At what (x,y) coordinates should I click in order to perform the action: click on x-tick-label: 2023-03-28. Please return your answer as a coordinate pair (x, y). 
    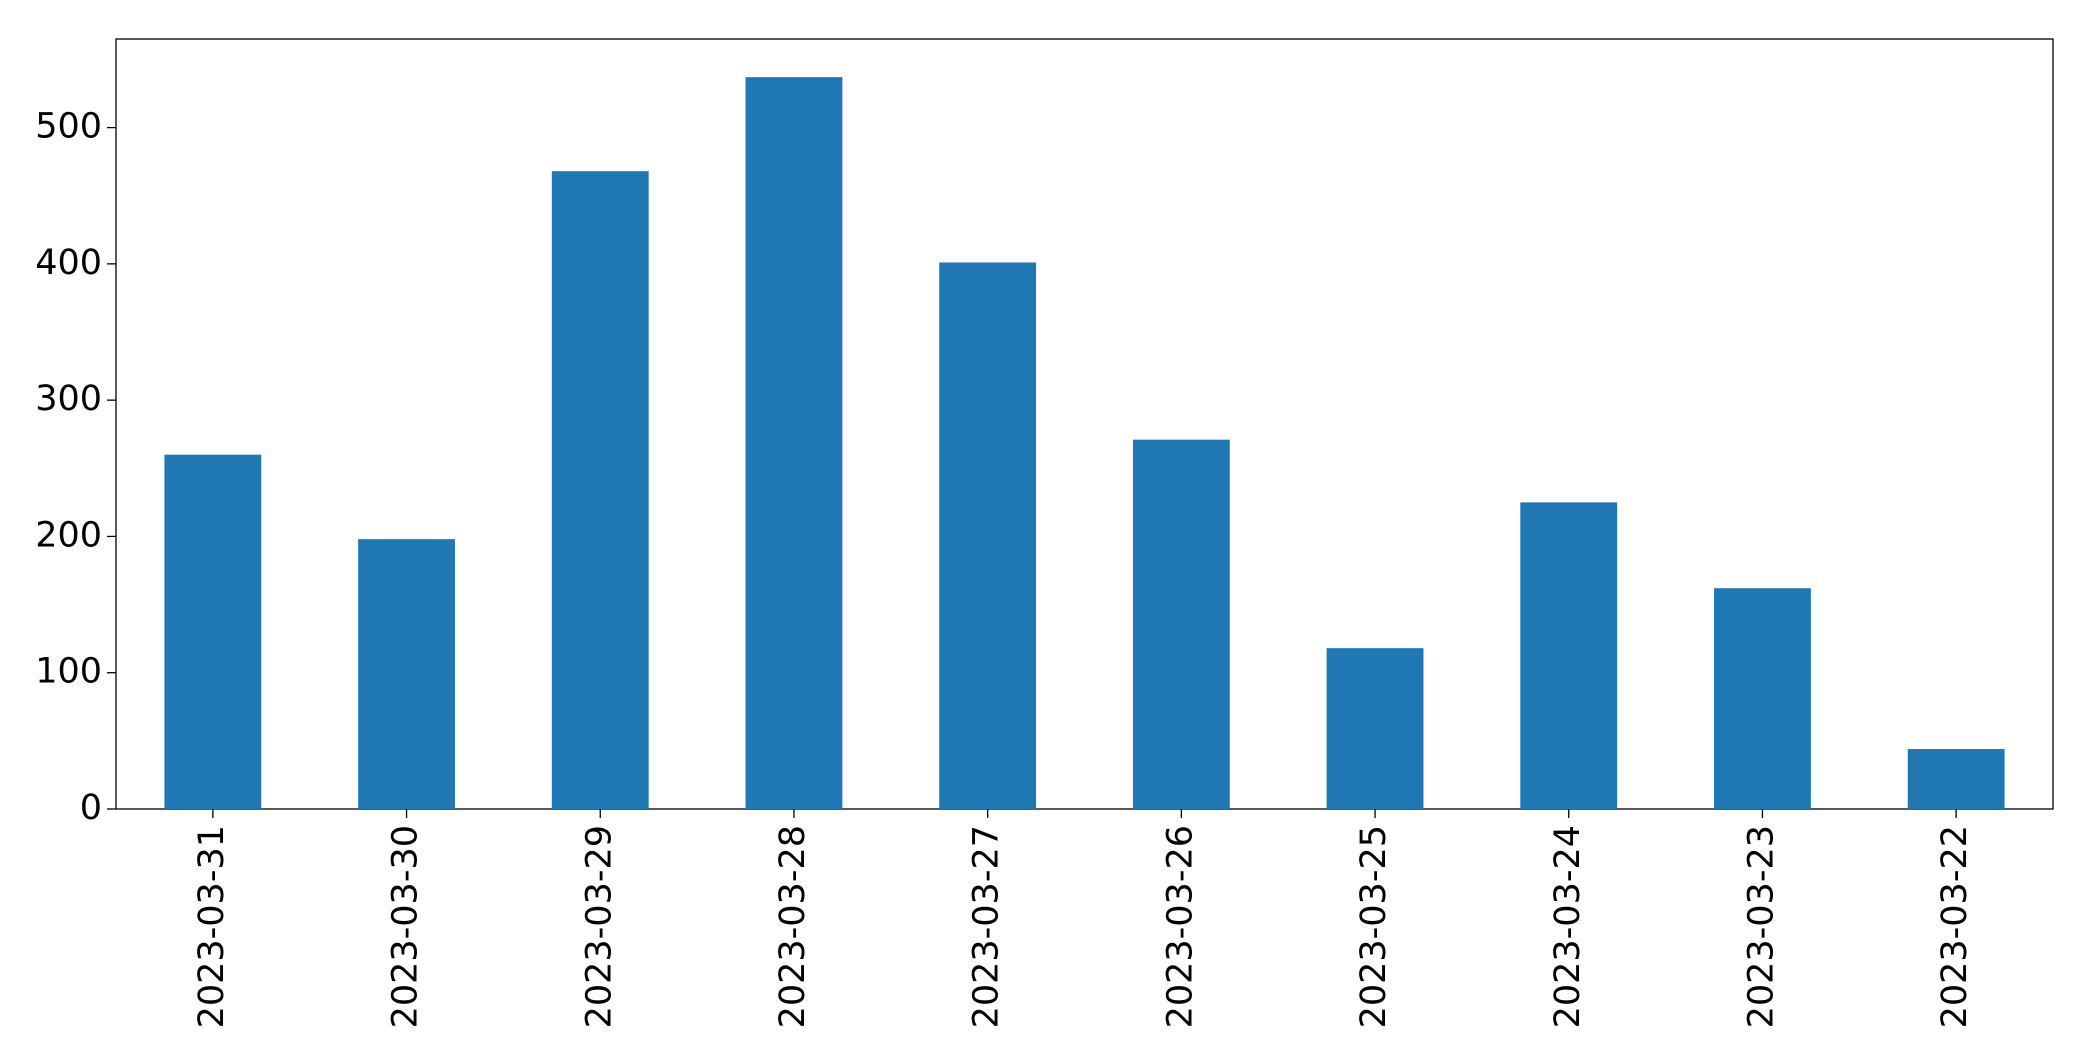
    Looking at the image, I should click on (793, 926).